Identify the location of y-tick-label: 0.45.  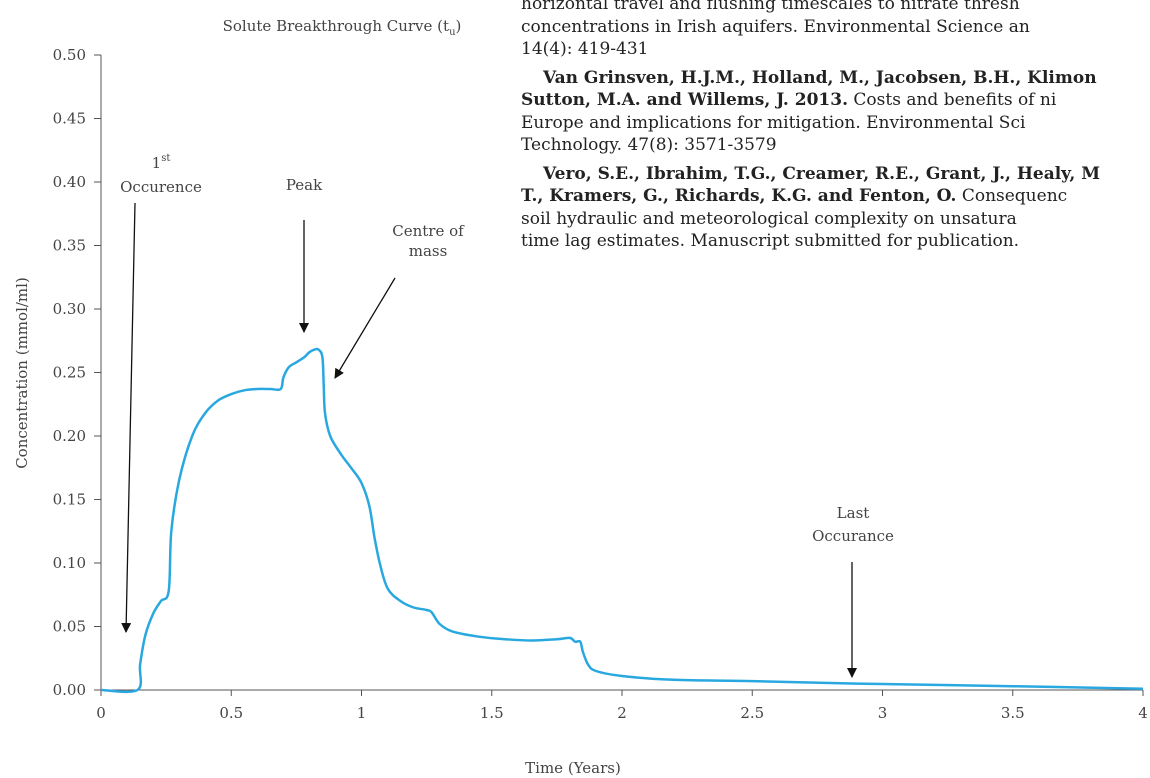
(69, 119).